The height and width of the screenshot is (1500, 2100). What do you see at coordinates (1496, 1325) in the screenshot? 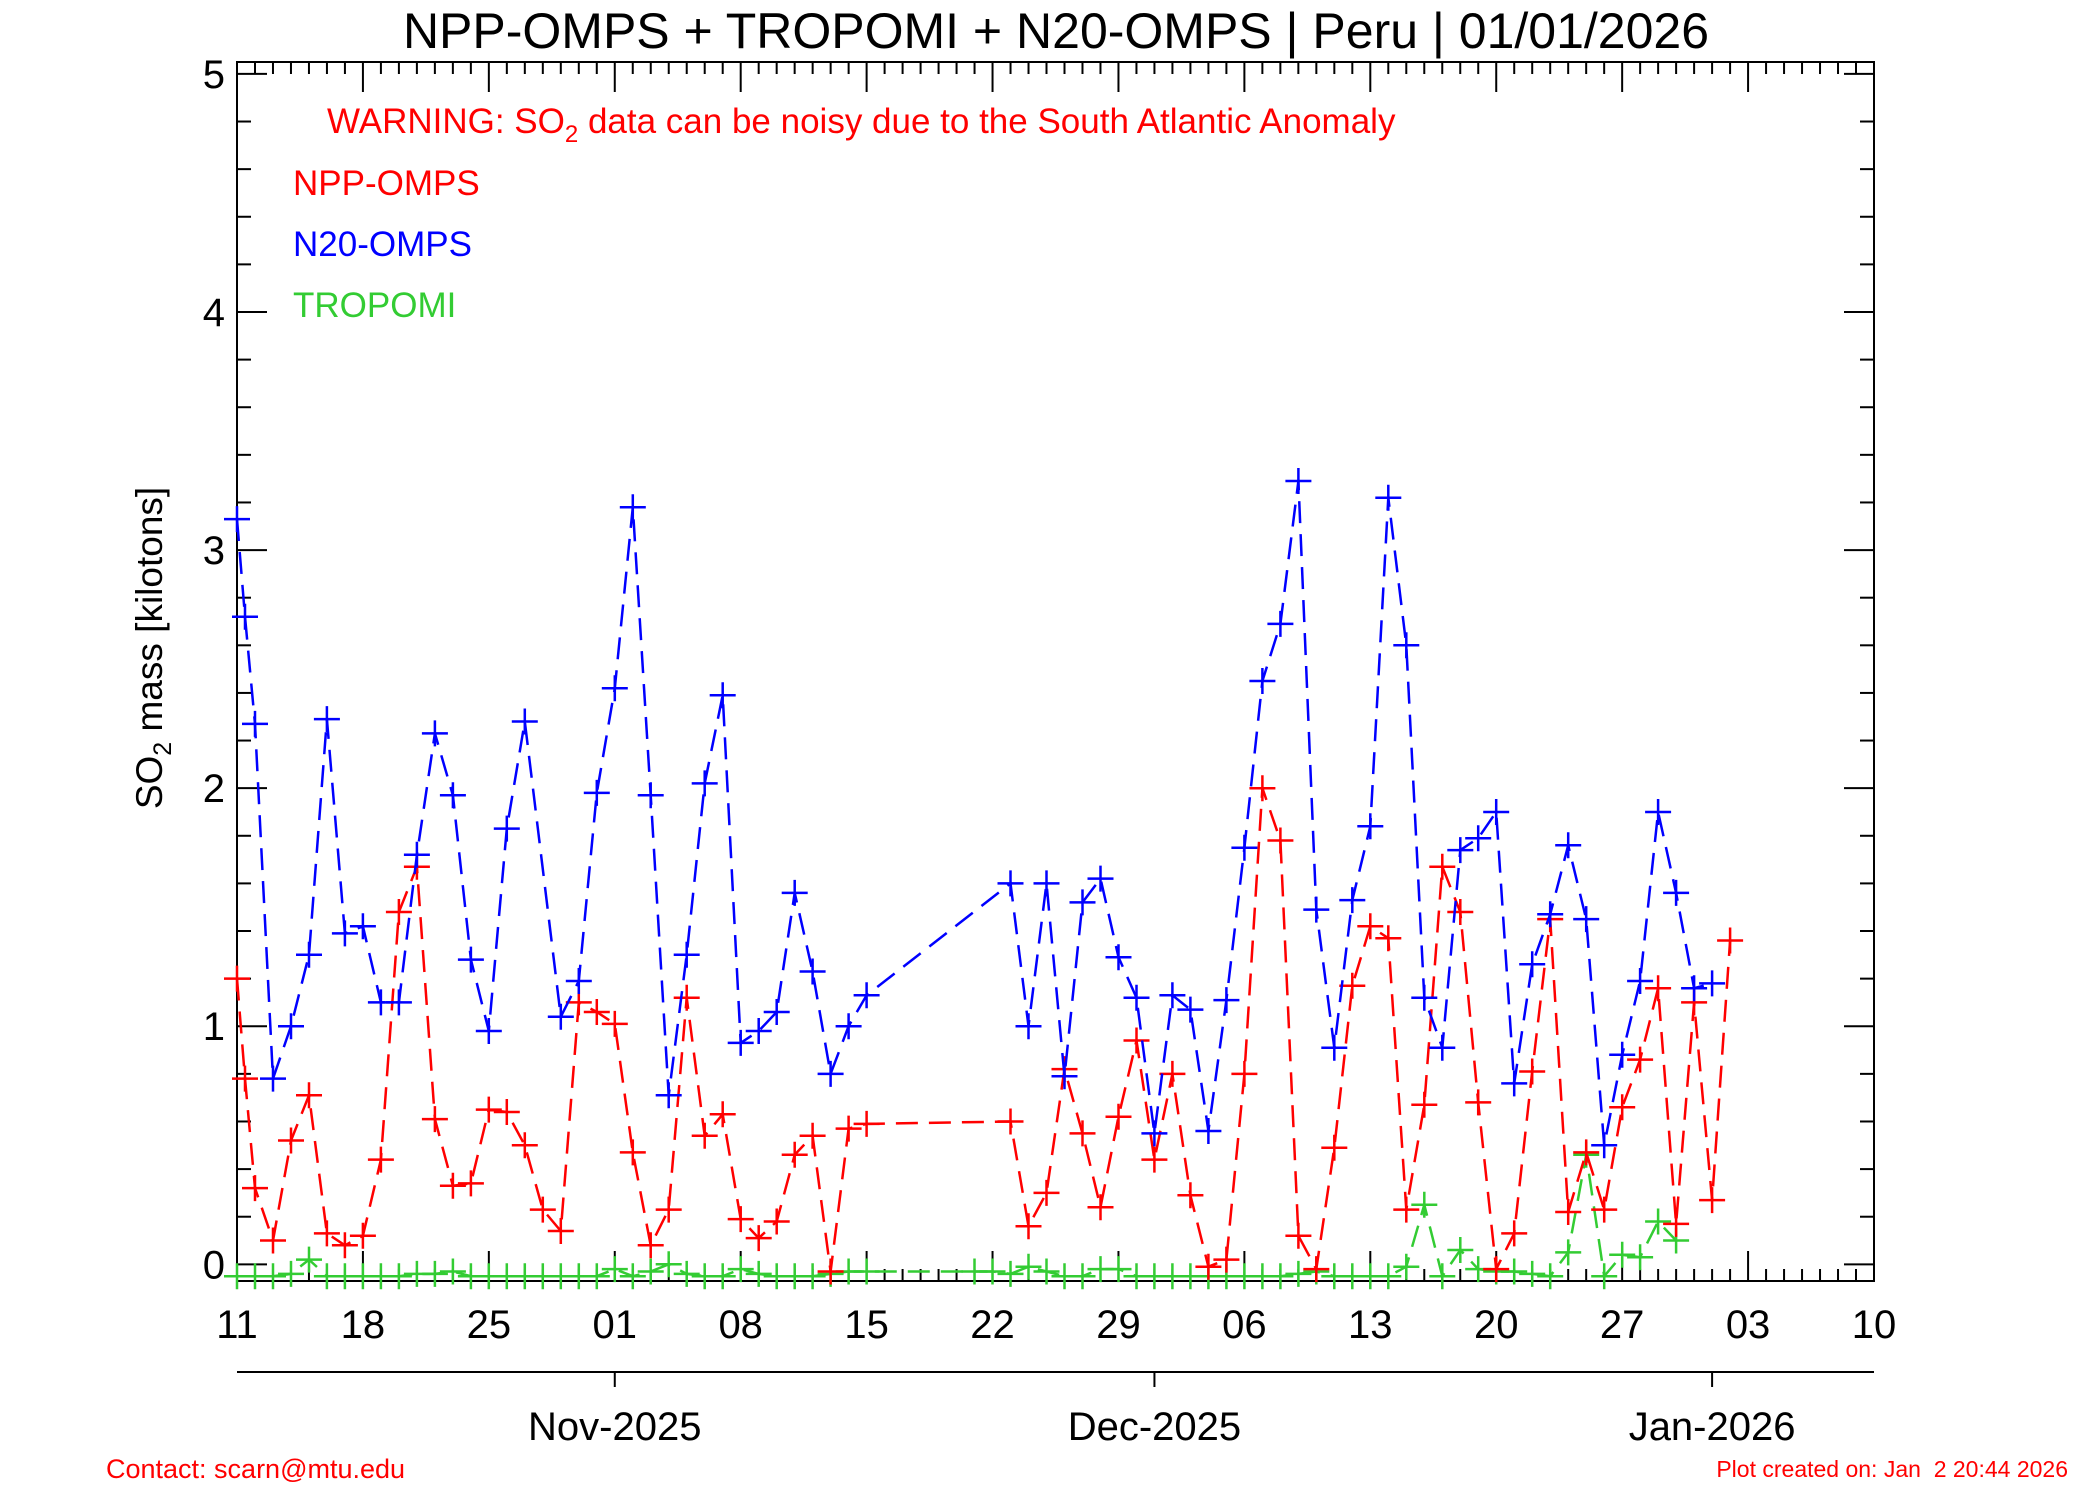
I see `x-tick-label: 20` at bounding box center [1496, 1325].